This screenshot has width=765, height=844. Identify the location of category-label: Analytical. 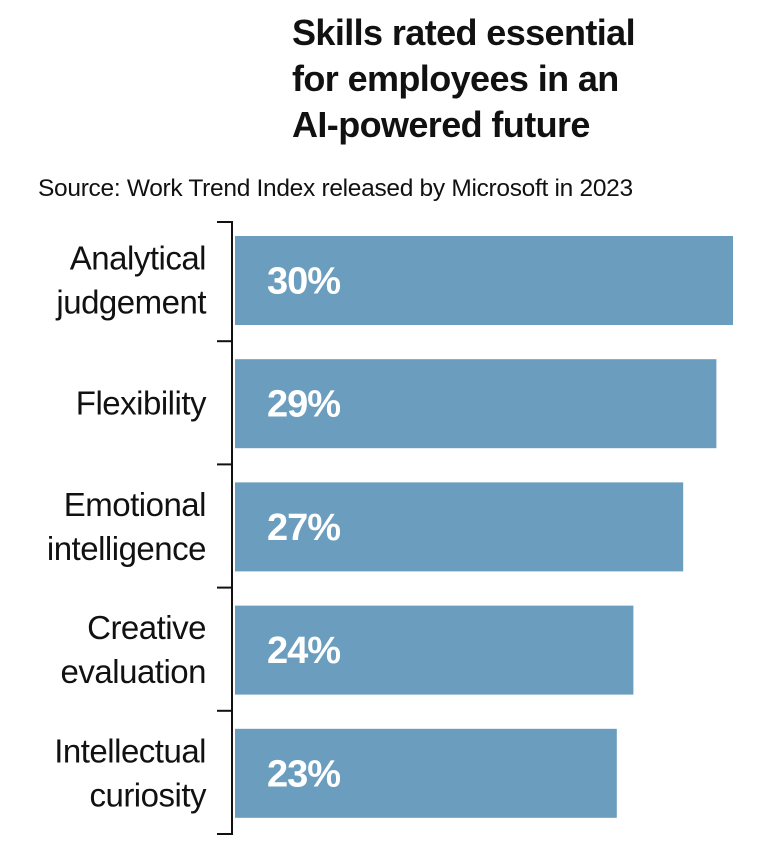
(138, 258).